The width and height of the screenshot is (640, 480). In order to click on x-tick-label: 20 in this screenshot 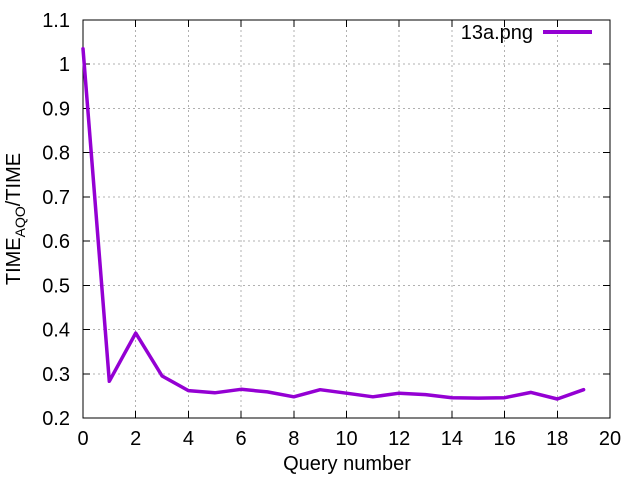, I will do `click(610, 439)`.